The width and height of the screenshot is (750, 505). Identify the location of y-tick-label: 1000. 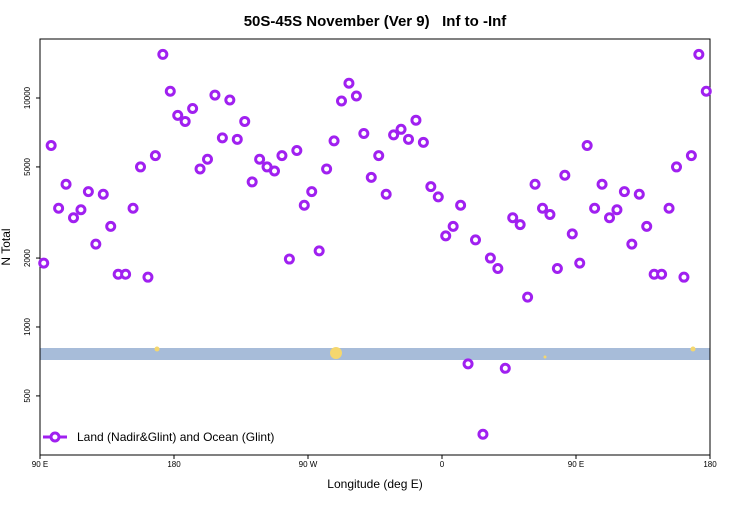
(27, 327).